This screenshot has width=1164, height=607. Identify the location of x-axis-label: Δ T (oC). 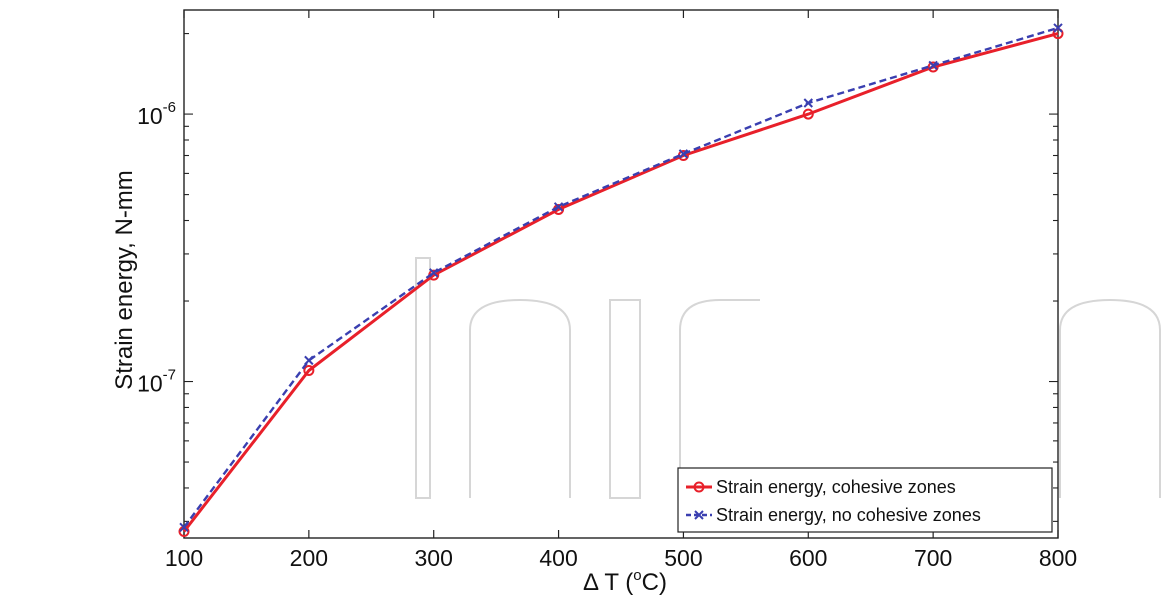
(625, 581).